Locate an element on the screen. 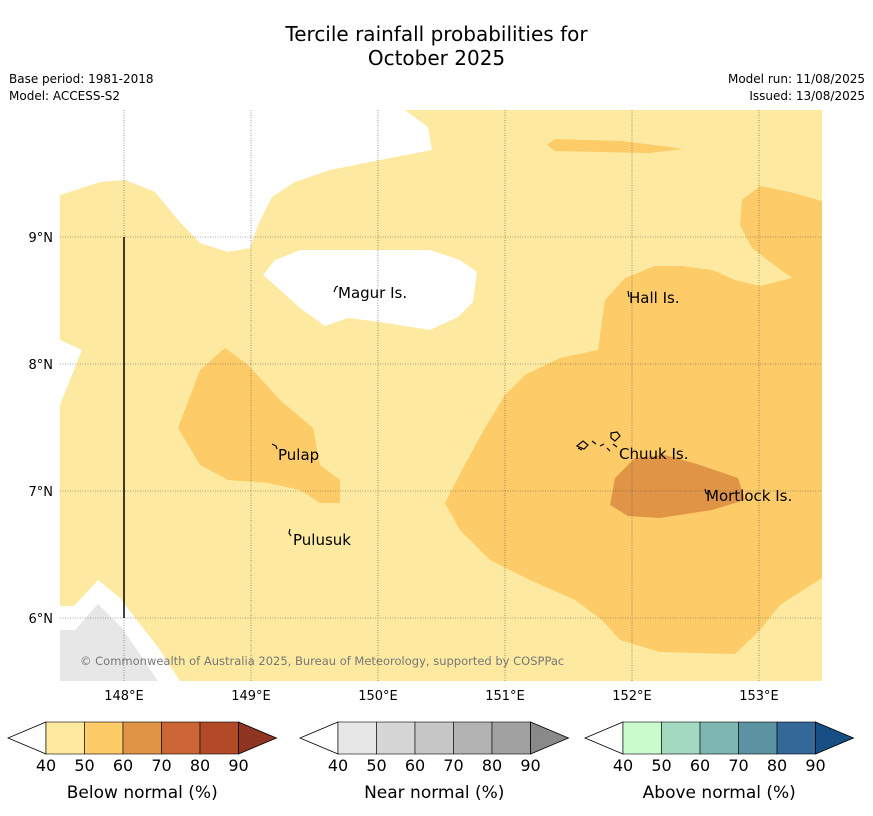 The image size is (873, 816). island-hall is located at coordinates (628, 294).